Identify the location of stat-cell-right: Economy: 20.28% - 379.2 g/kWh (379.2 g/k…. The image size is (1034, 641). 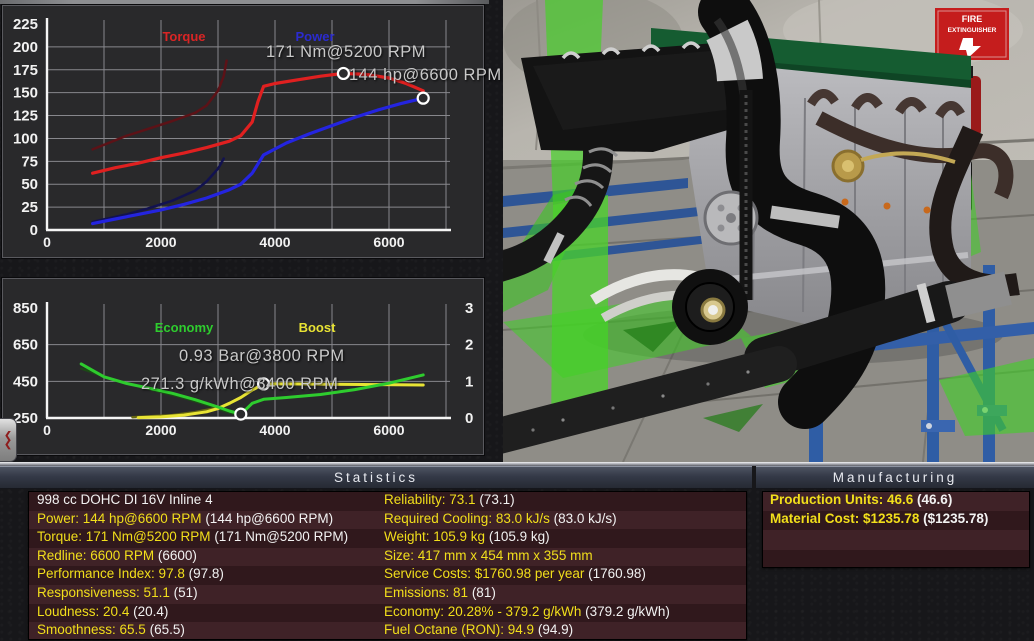
(527, 611).